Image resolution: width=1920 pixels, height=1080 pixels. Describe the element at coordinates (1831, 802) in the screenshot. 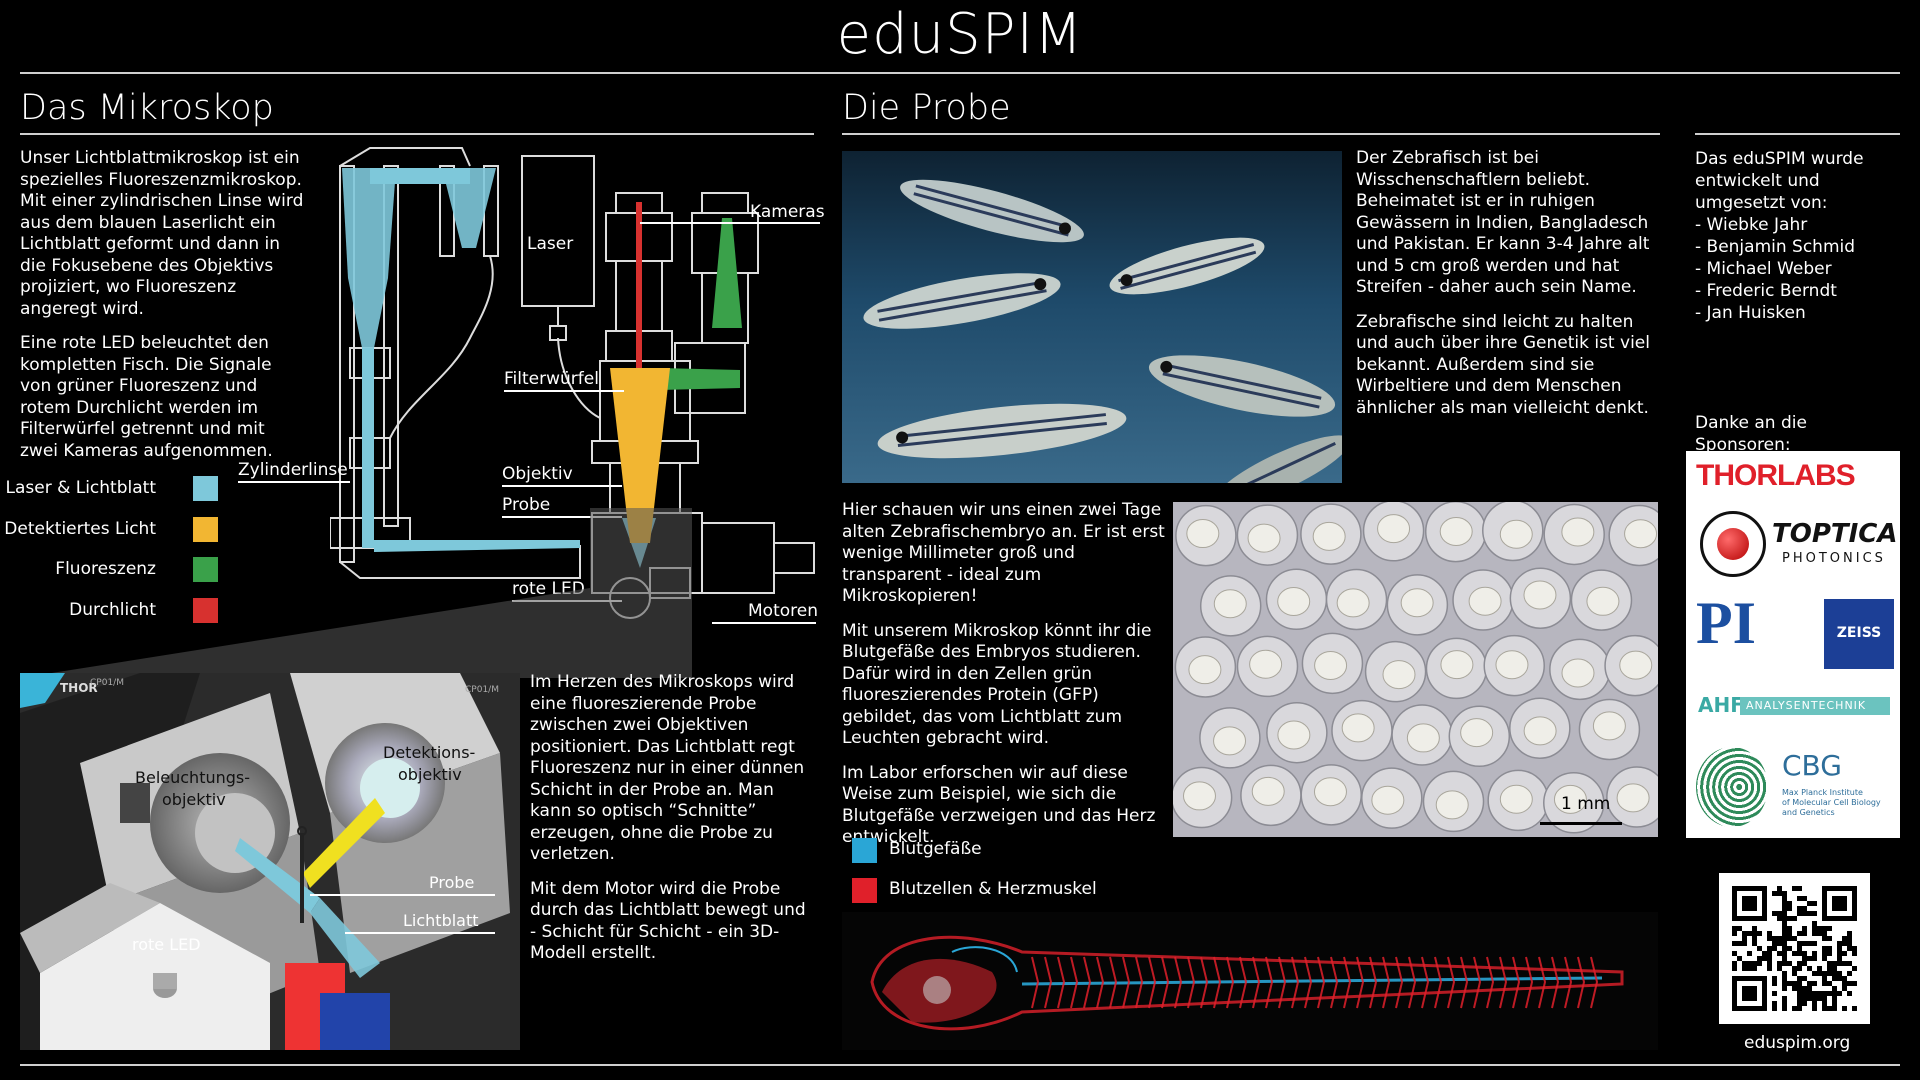

I see `cbg-logo-sub-2: of Molecular Cell Biology` at that location.